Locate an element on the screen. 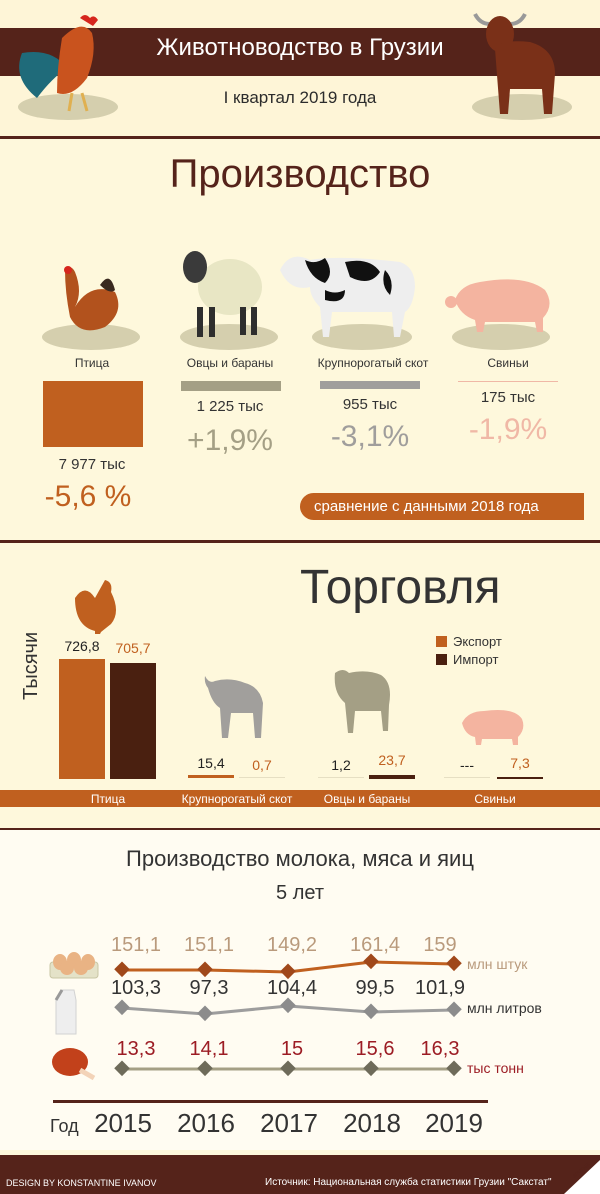  pig-silhouette-icon is located at coordinates (493, 727).